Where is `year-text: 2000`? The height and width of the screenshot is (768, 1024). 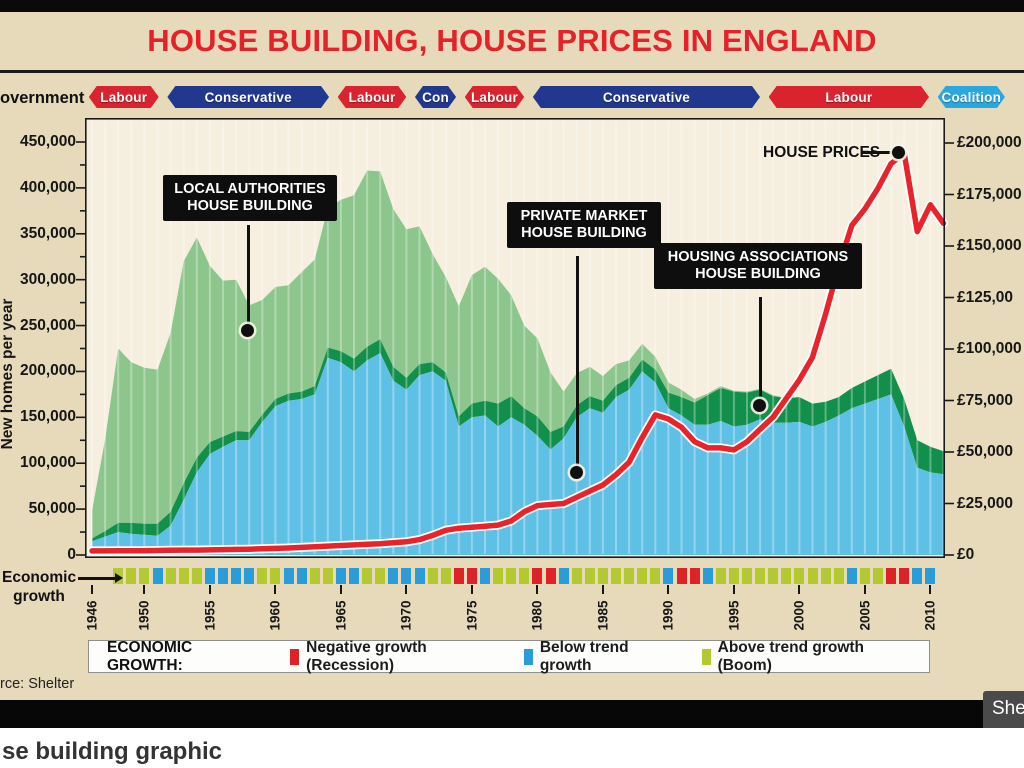
year-text: 2000 is located at coordinates (799, 615).